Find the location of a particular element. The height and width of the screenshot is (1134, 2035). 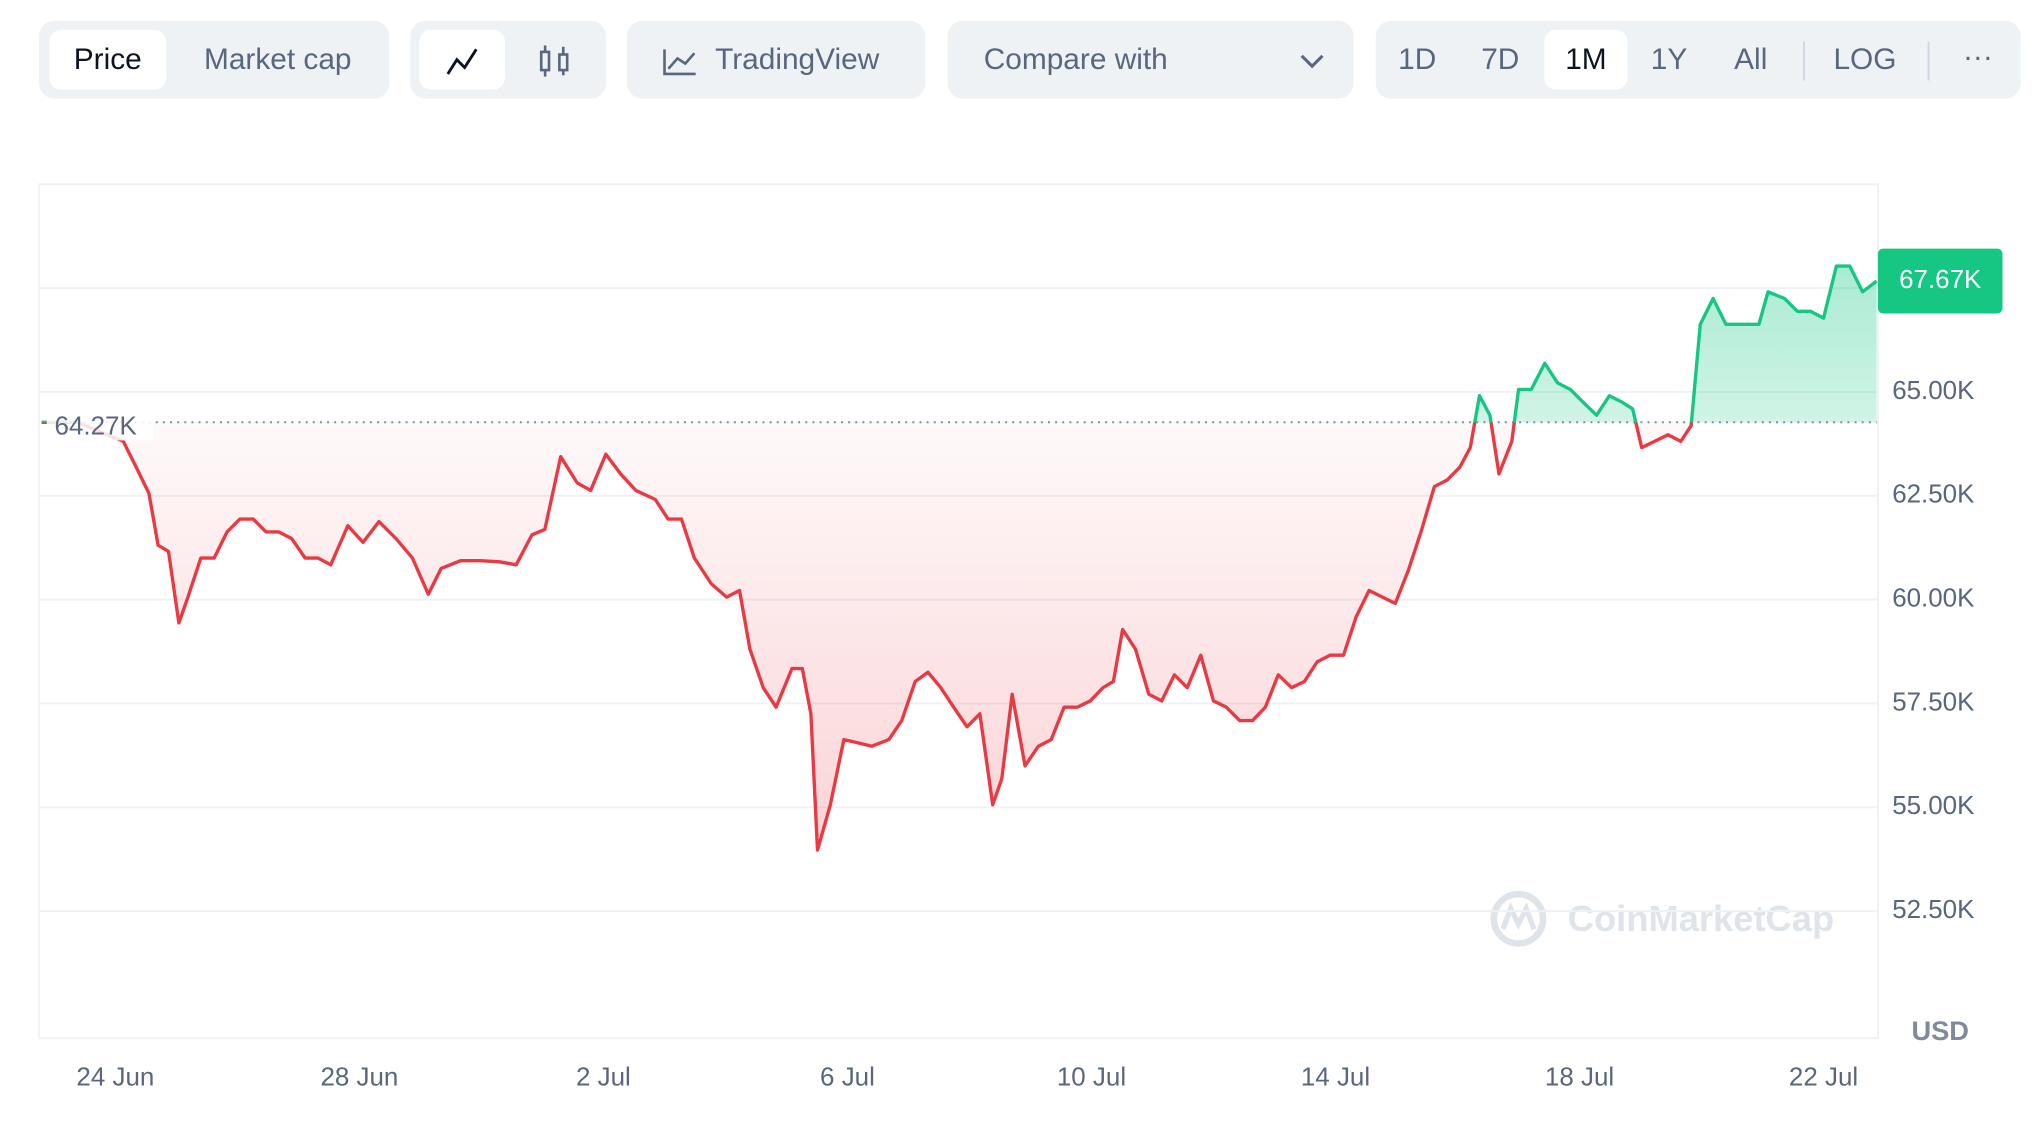

x-tick-label: 18 Jul is located at coordinates (1579, 1077).